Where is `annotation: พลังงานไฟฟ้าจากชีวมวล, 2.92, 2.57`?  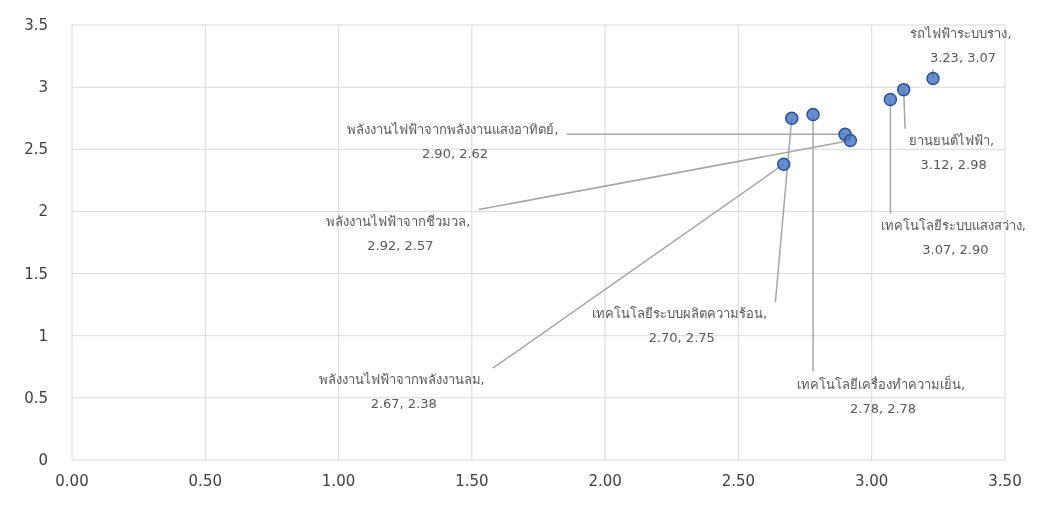
annotation: พลังงานไฟฟ้าจากชีวมวล, 2.92, 2.57 is located at coordinates (400, 233).